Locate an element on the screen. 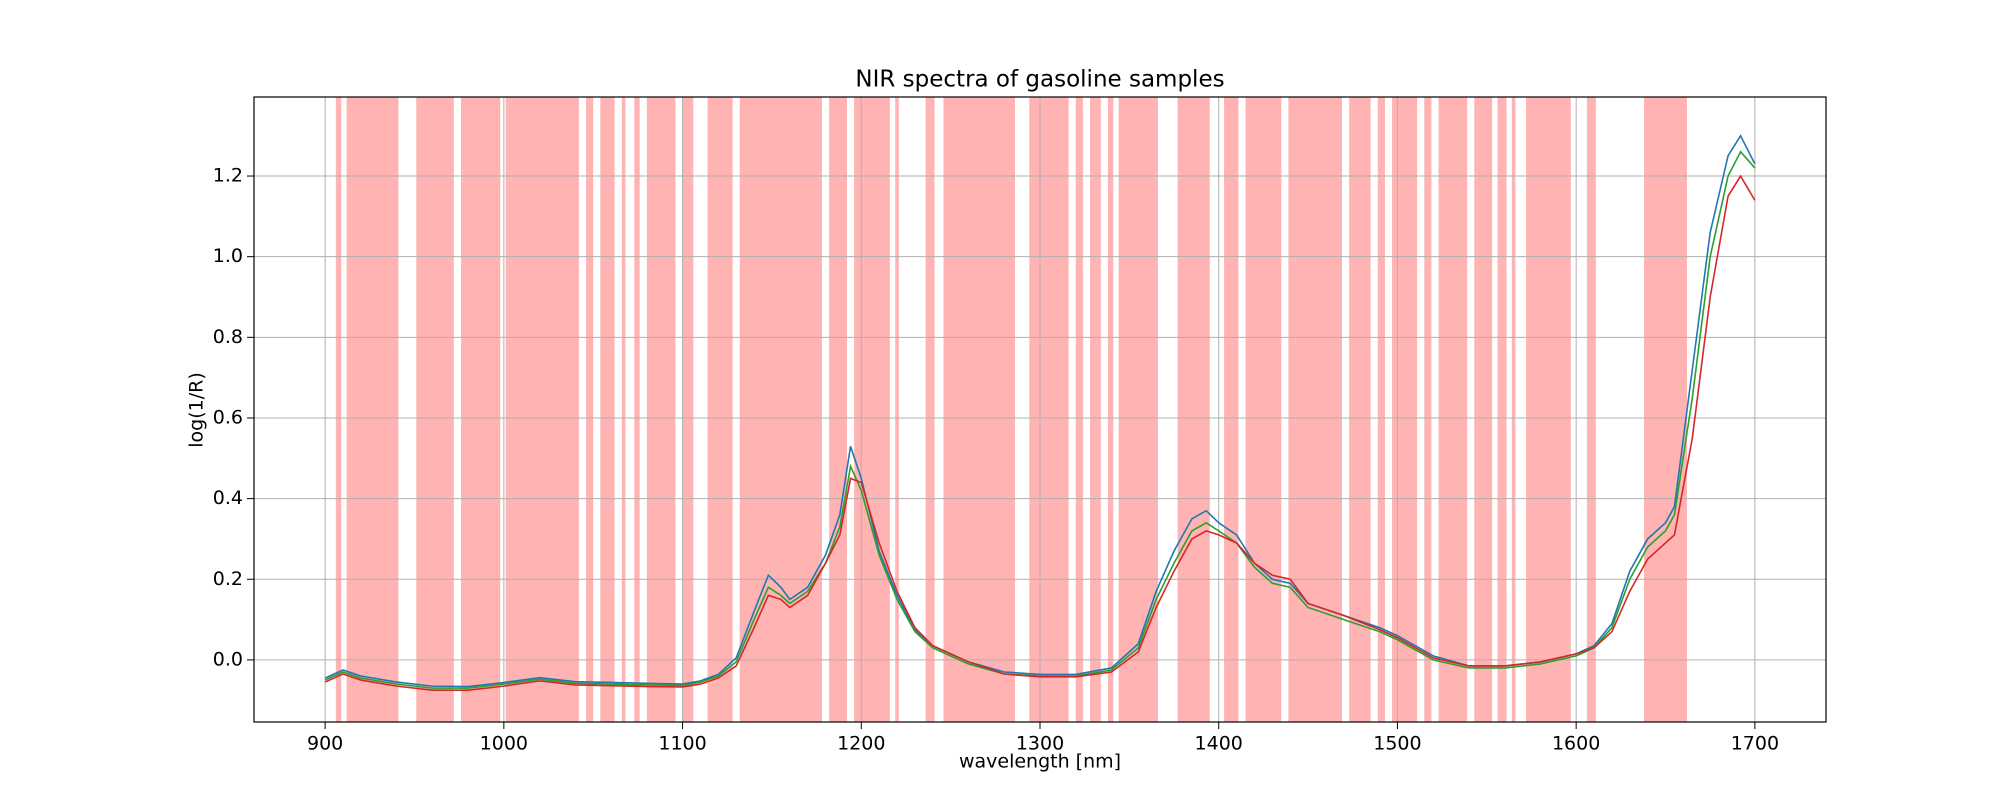  x-tick-label: 1200 is located at coordinates (861, 744).